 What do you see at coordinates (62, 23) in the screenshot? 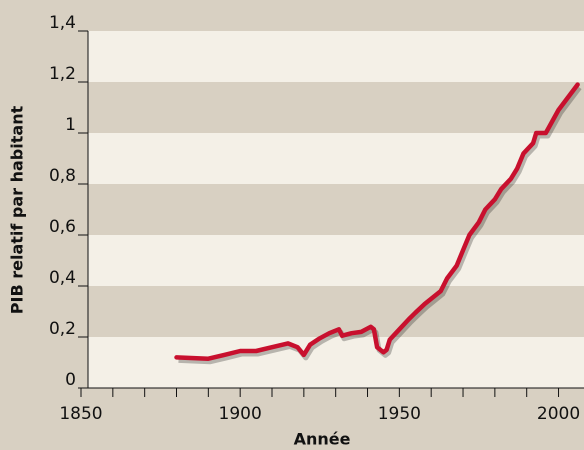
I see `y-tick-label: 1,4` at bounding box center [62, 23].